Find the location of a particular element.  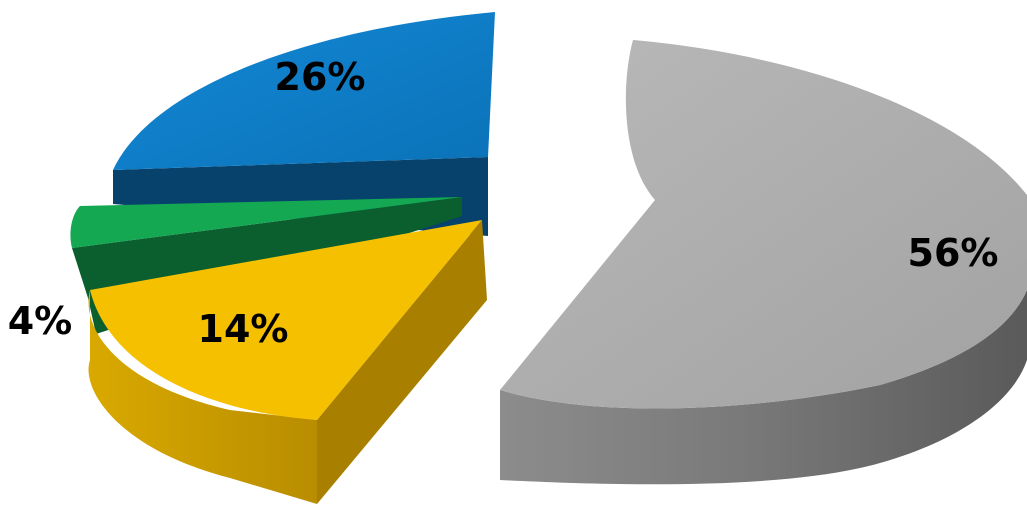

slice-14-side-right is located at coordinates (402, 362).